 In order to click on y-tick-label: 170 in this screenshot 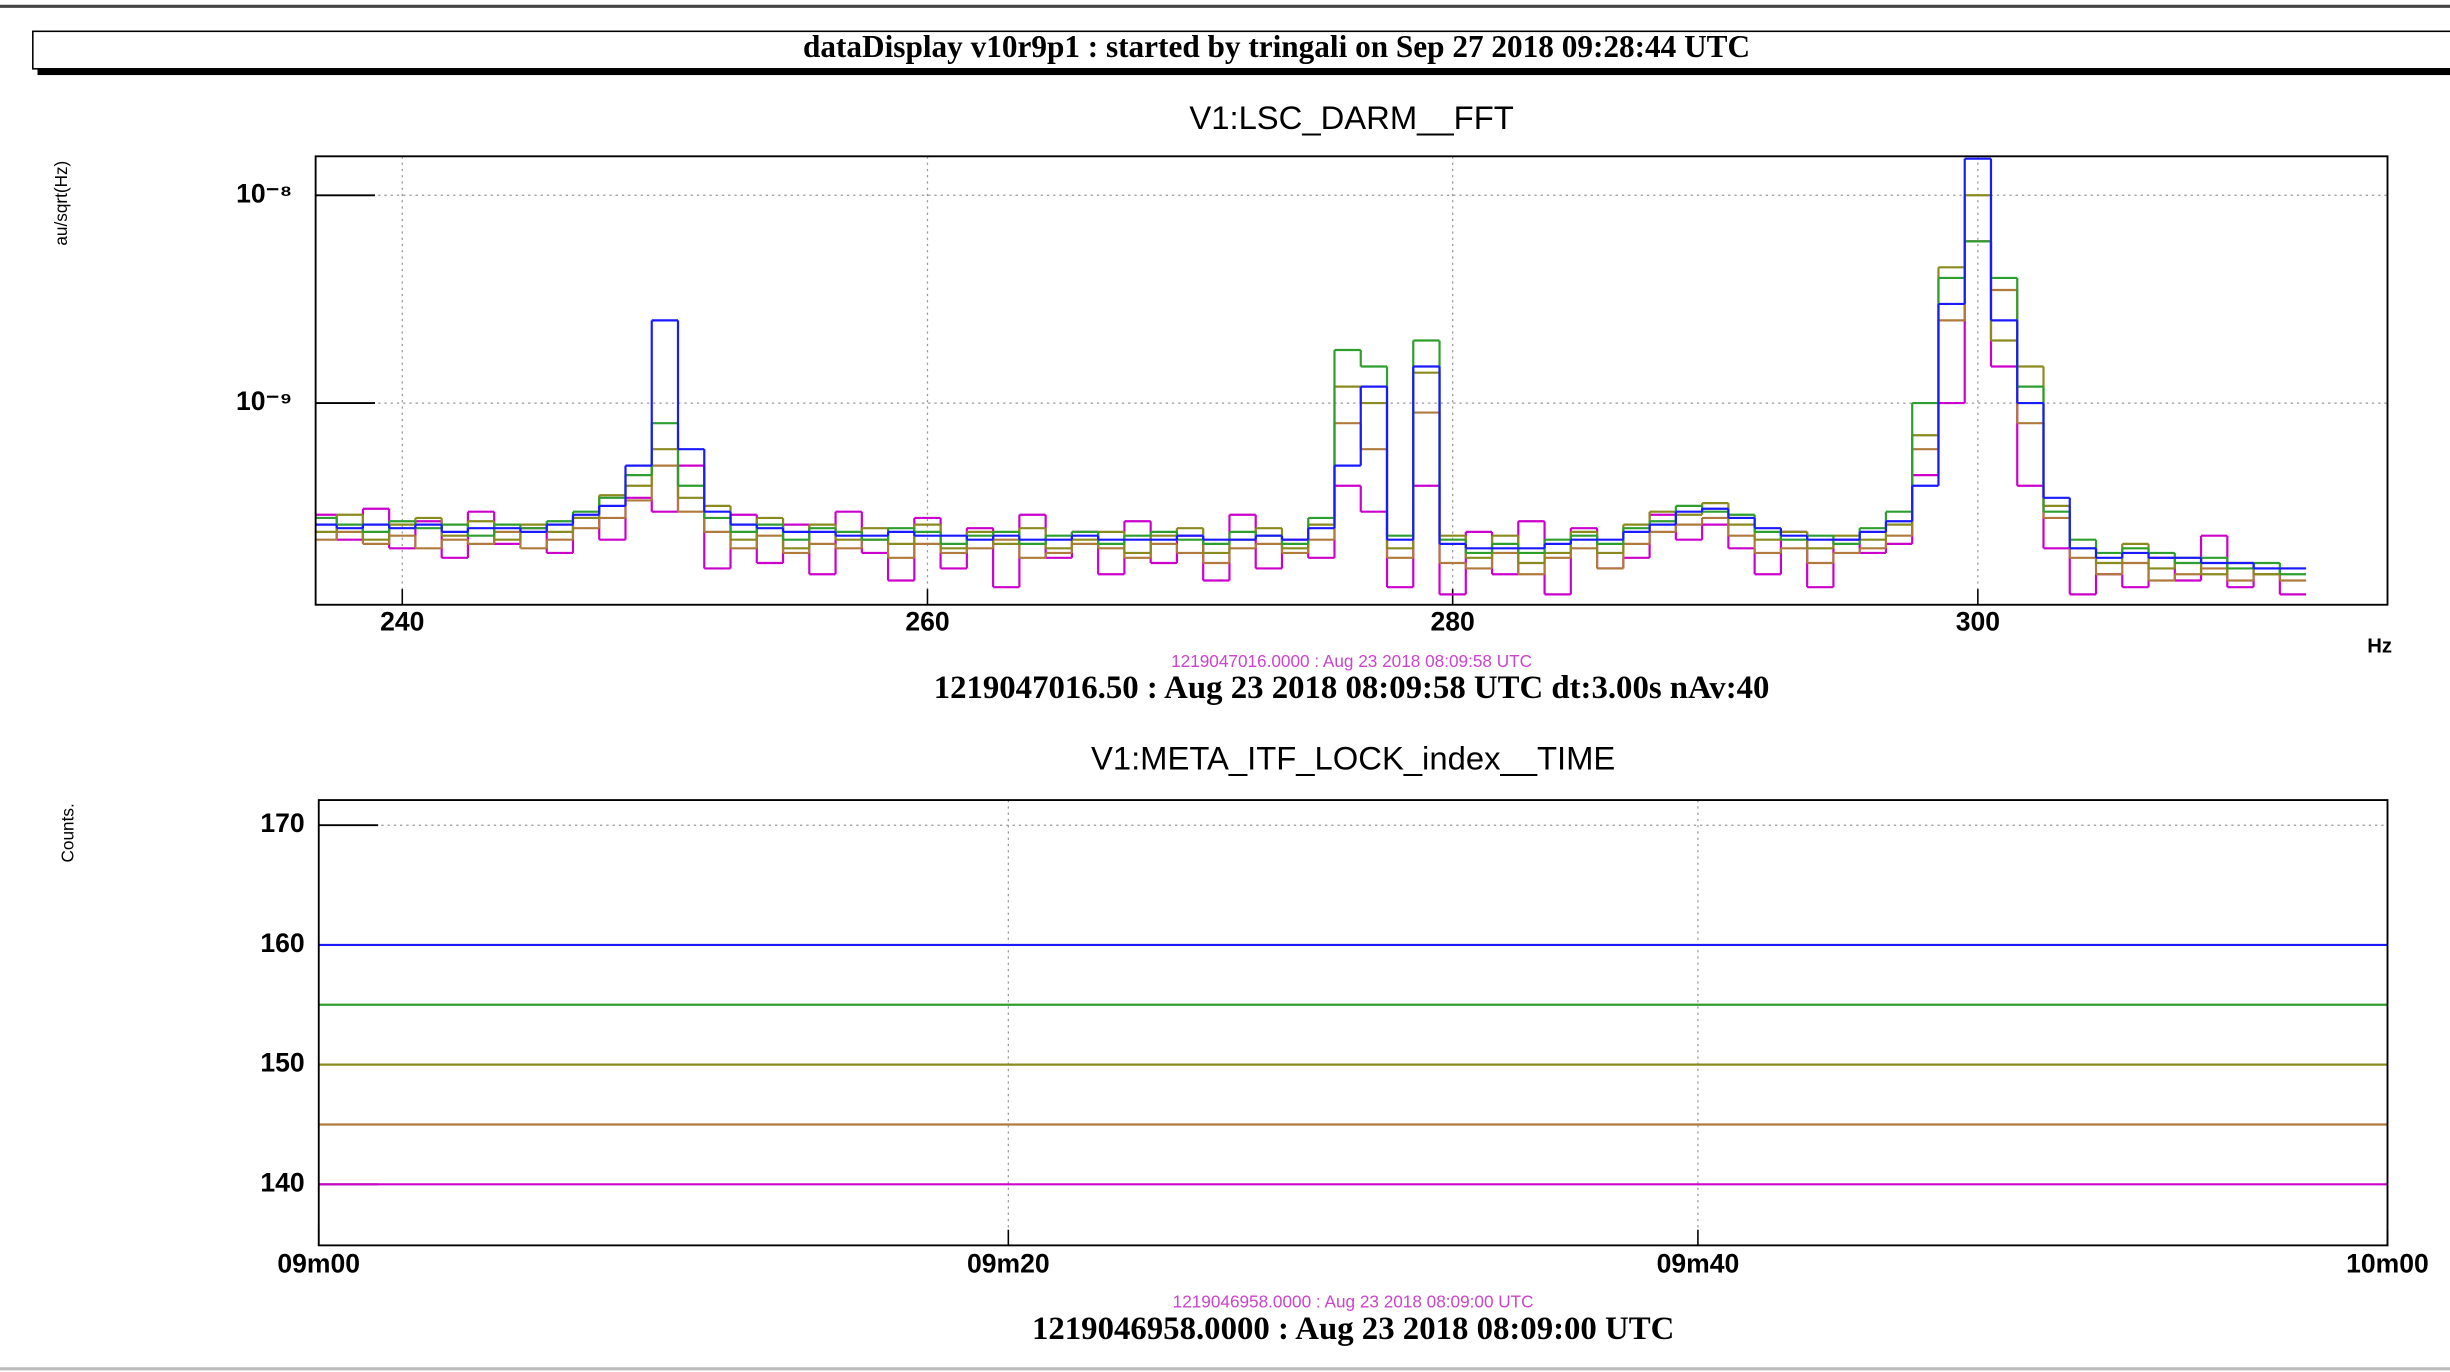, I will do `click(282, 823)`.